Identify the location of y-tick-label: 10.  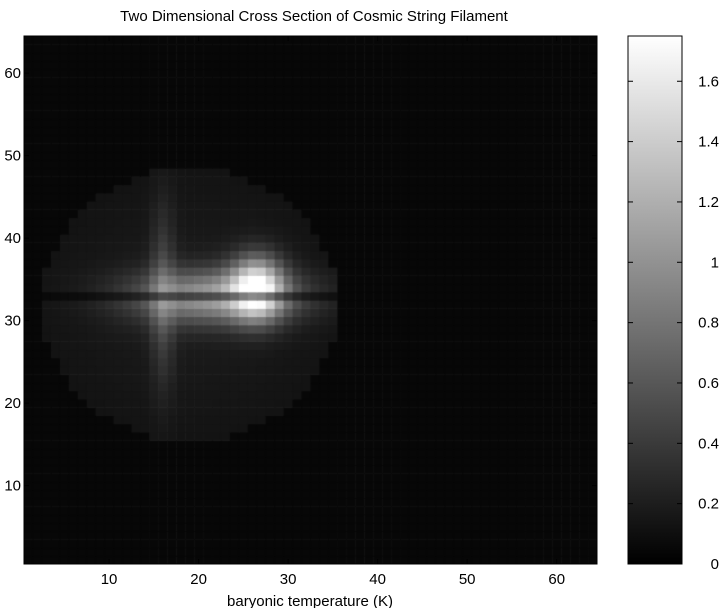
(12, 486).